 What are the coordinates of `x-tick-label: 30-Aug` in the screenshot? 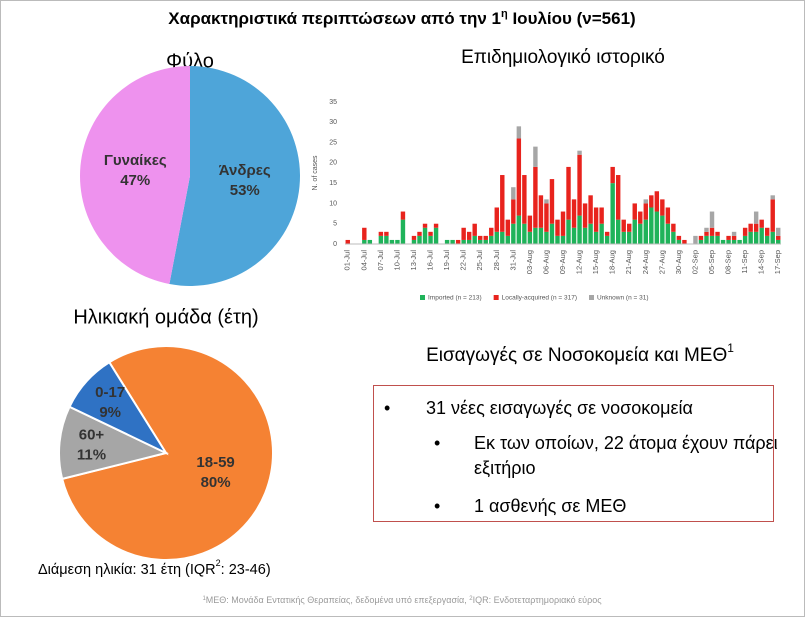 It's located at (678, 262).